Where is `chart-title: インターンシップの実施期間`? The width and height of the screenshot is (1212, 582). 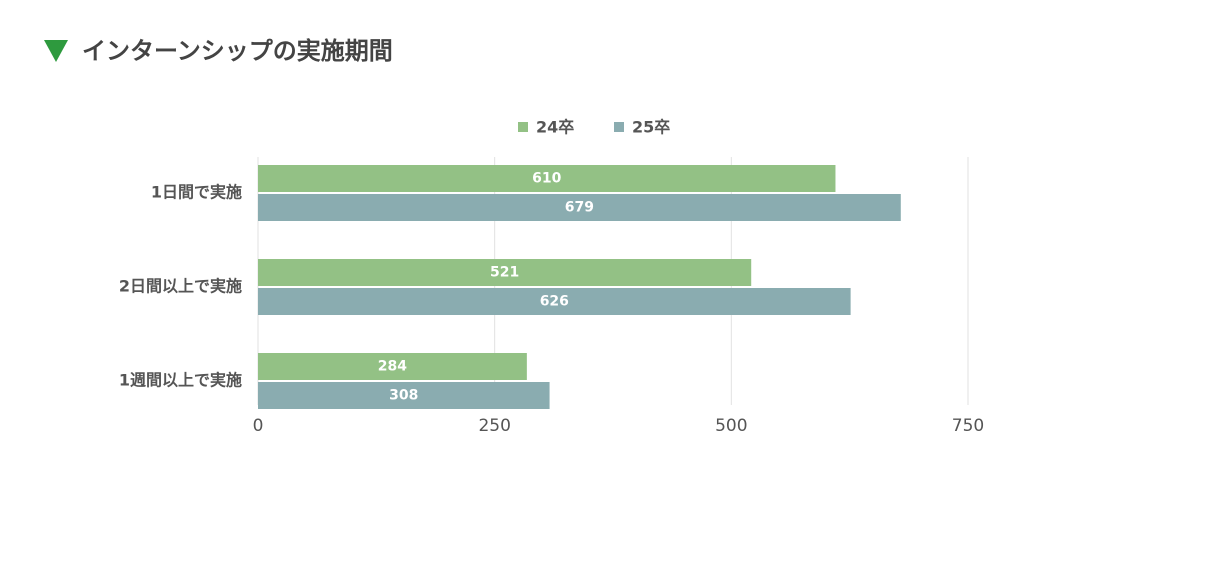
chart-title: インターンシップの実施期間 is located at coordinates (237, 51).